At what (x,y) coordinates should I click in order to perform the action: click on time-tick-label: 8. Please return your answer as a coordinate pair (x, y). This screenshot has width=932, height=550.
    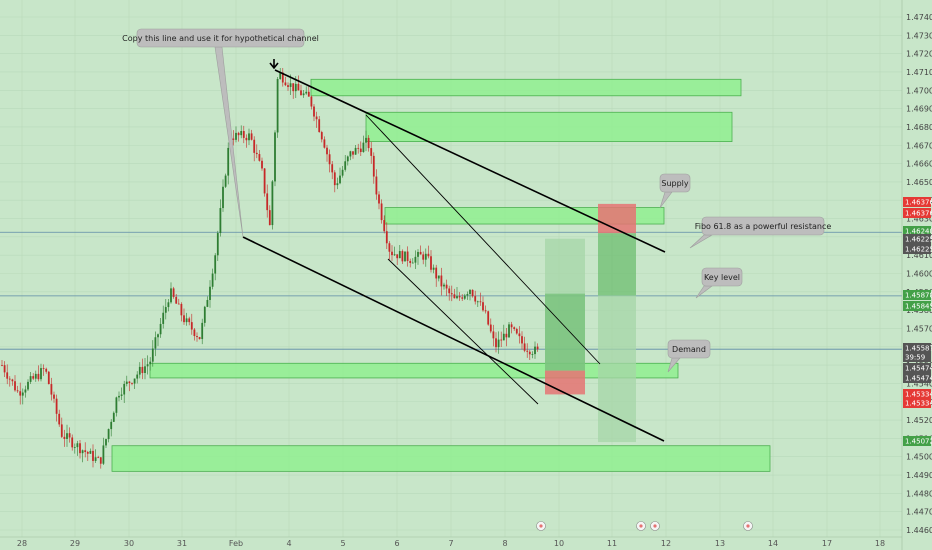
    Looking at the image, I should click on (504, 543).